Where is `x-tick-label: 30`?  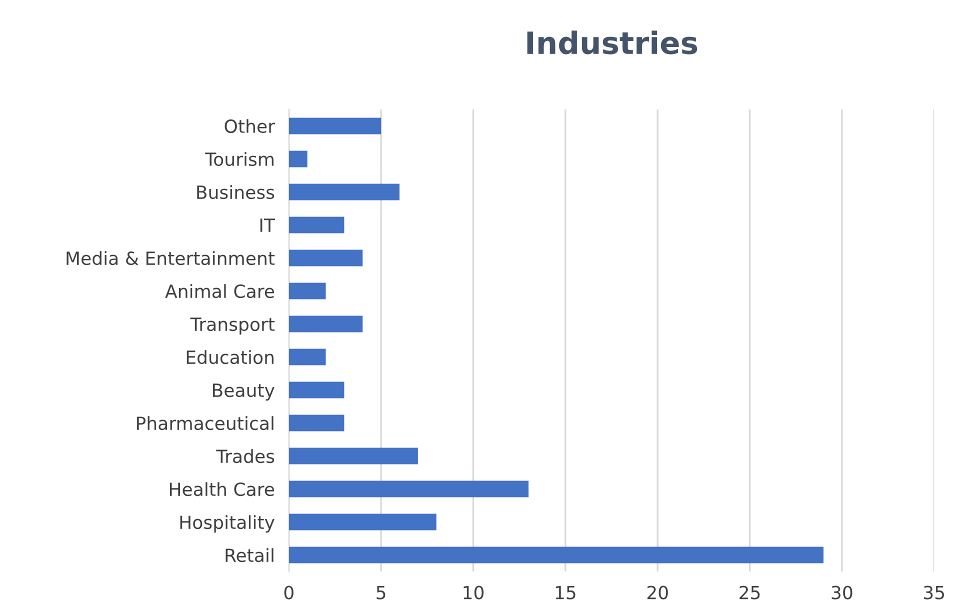
x-tick-label: 30 is located at coordinates (842, 593).